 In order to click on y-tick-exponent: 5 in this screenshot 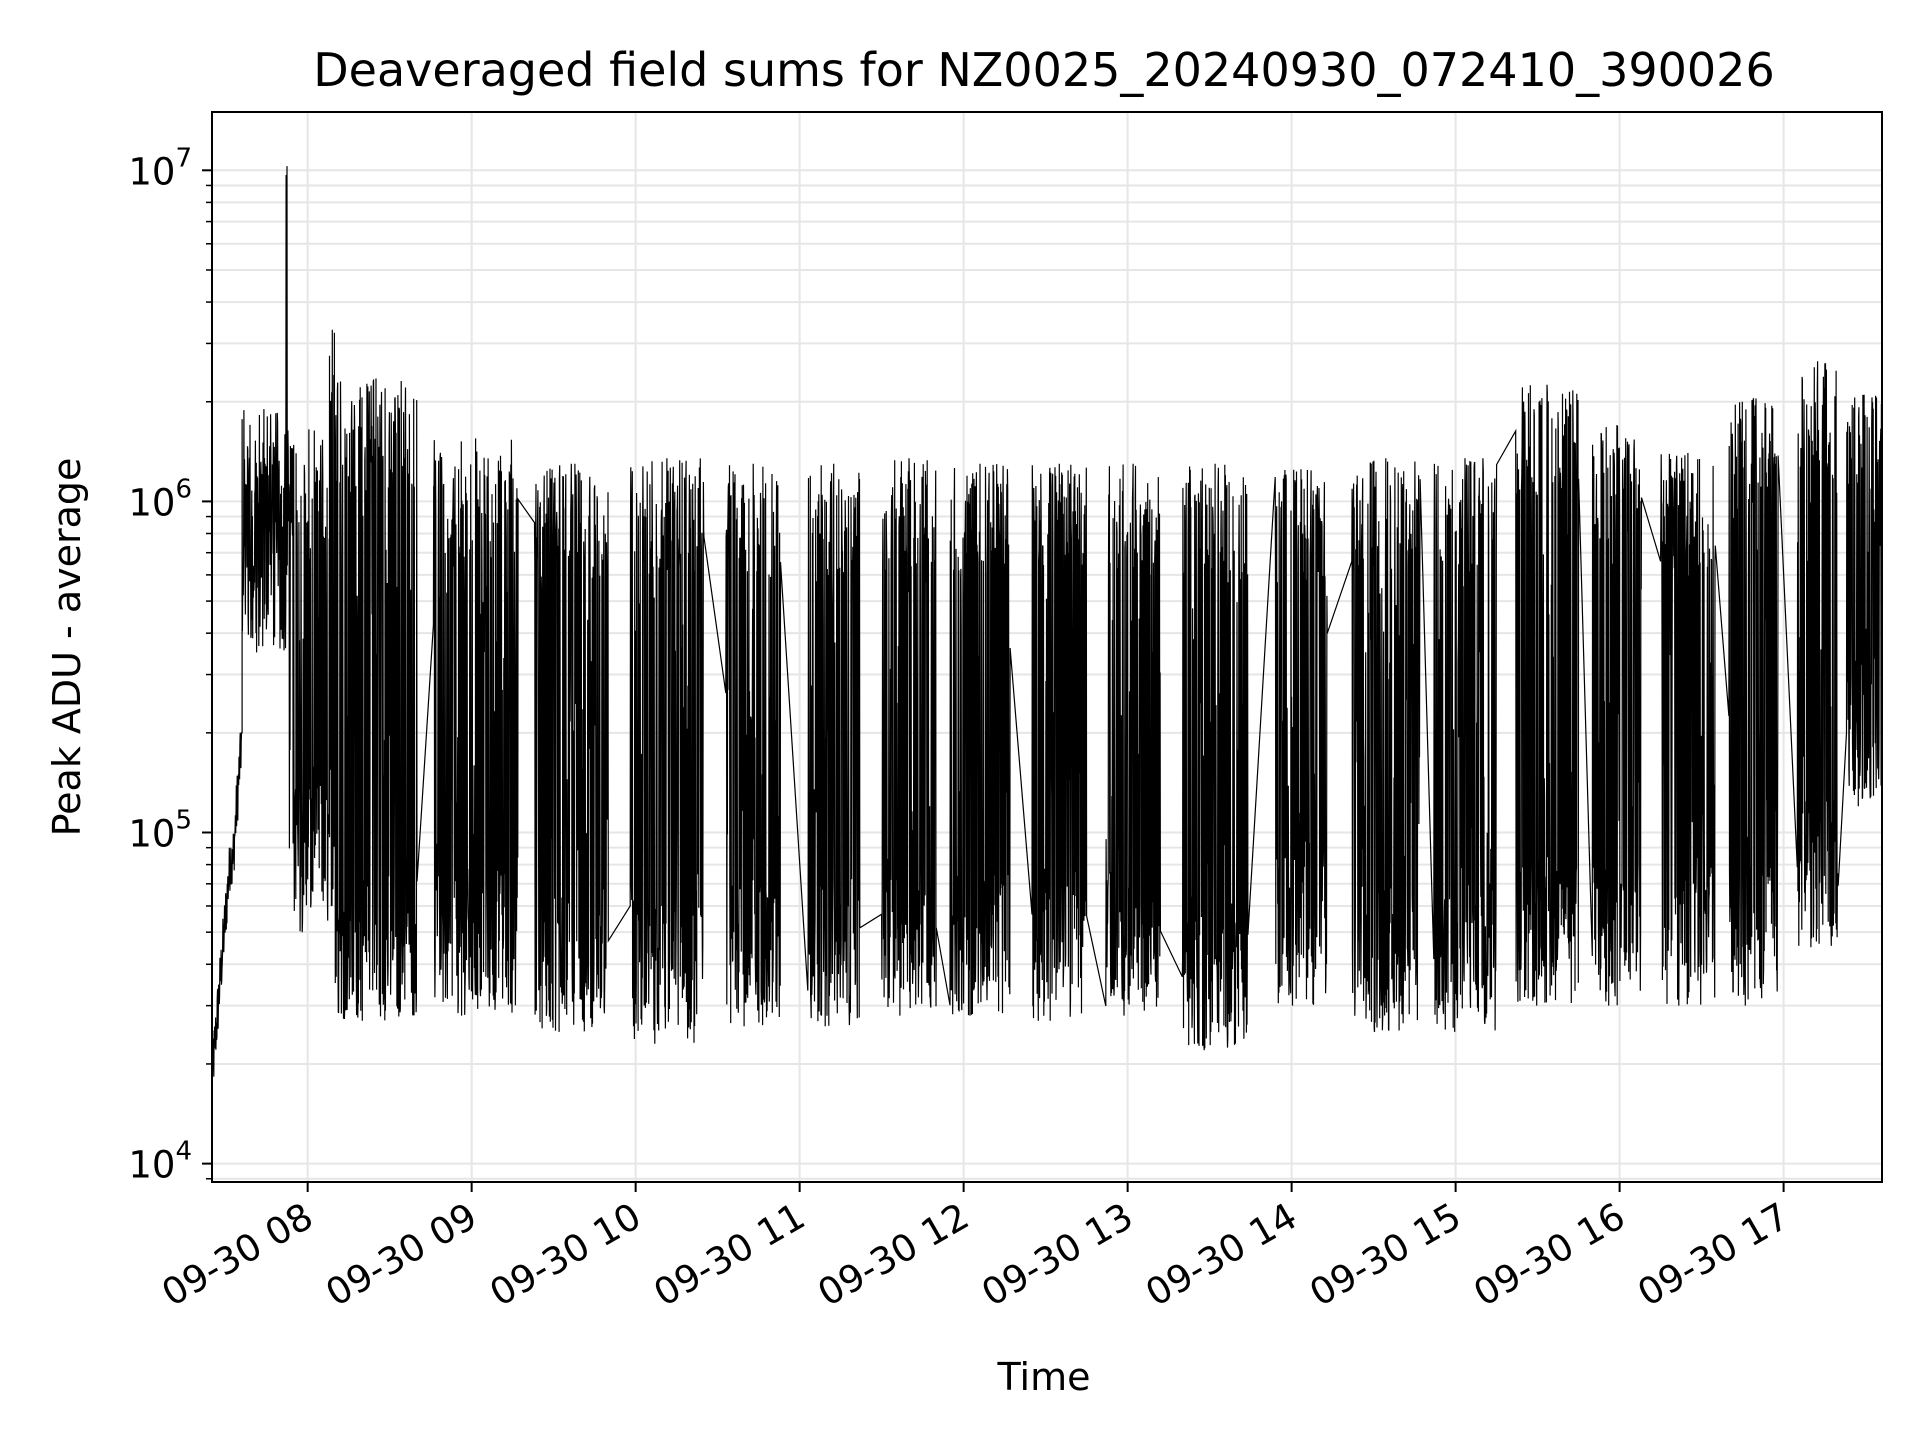, I will do `click(183, 821)`.